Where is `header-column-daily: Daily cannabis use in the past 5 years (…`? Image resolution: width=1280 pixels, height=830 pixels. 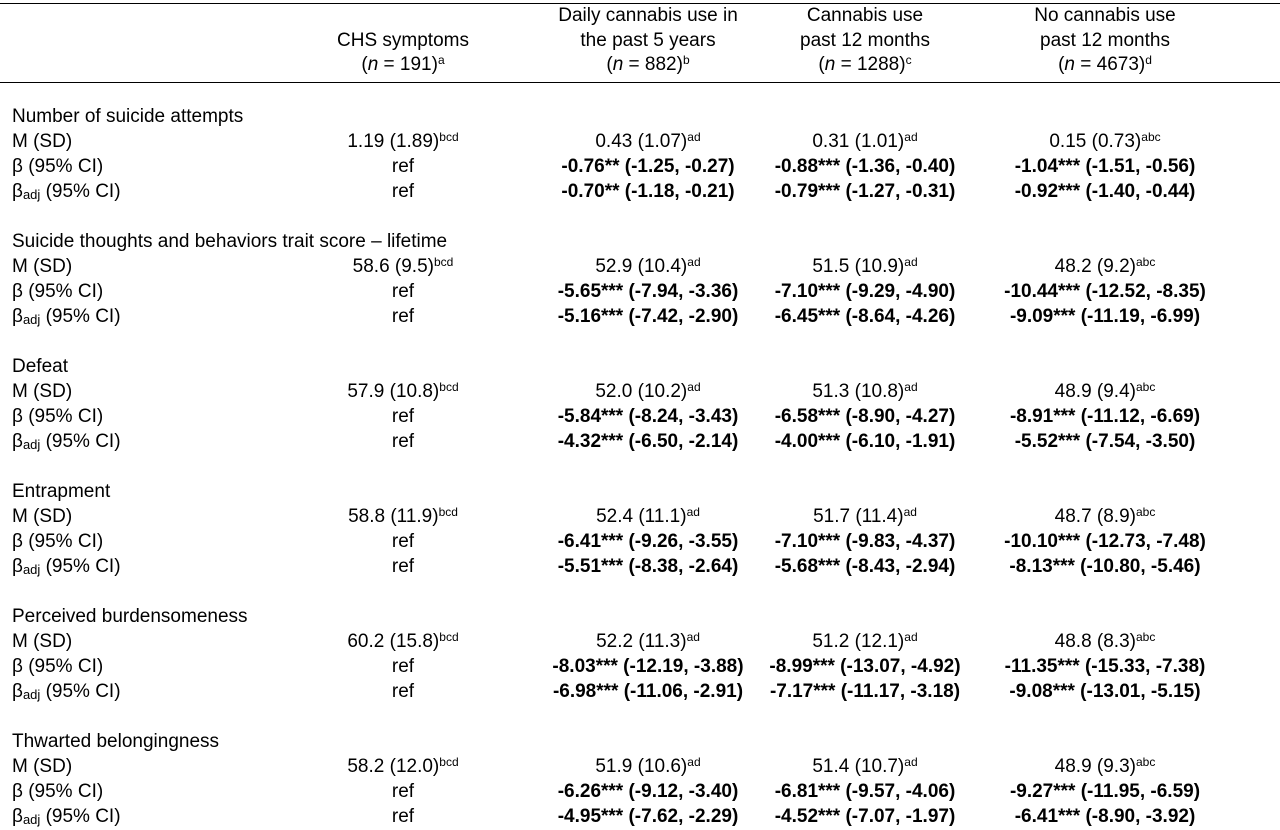
header-column-daily: Daily cannabis use in the past 5 years (… is located at coordinates (648, 41).